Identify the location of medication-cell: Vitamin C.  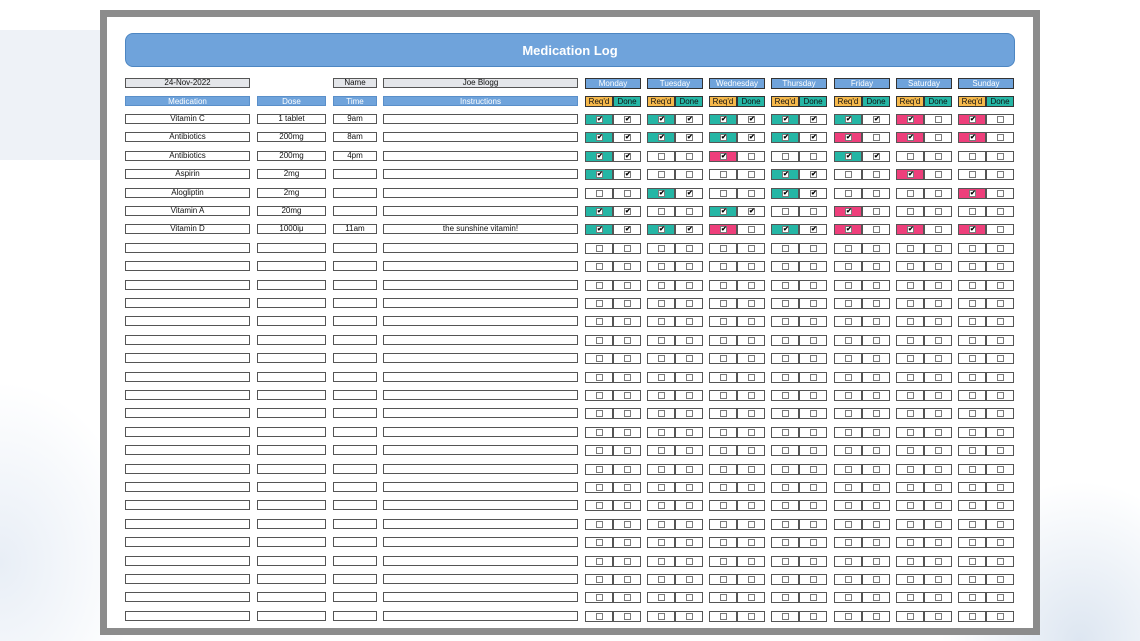
(187, 119).